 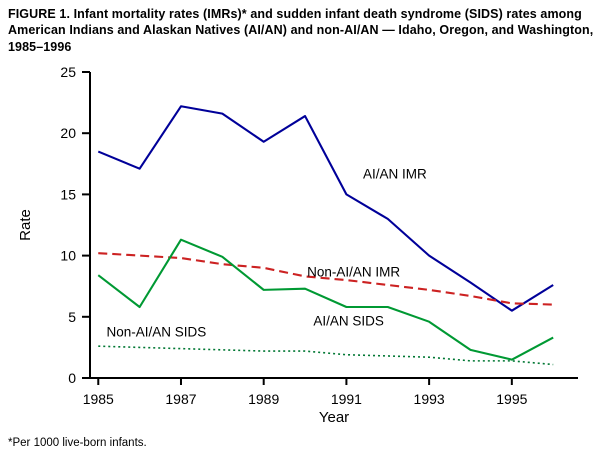 I want to click on y-tick-label: 5, so click(x=72, y=317).